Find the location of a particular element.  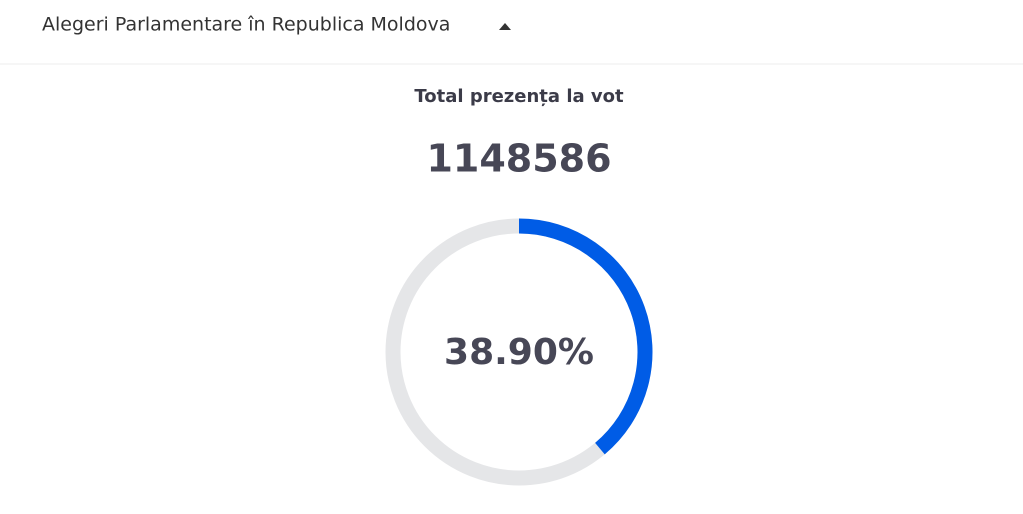

percent-label: 38.90% is located at coordinates (519, 352).